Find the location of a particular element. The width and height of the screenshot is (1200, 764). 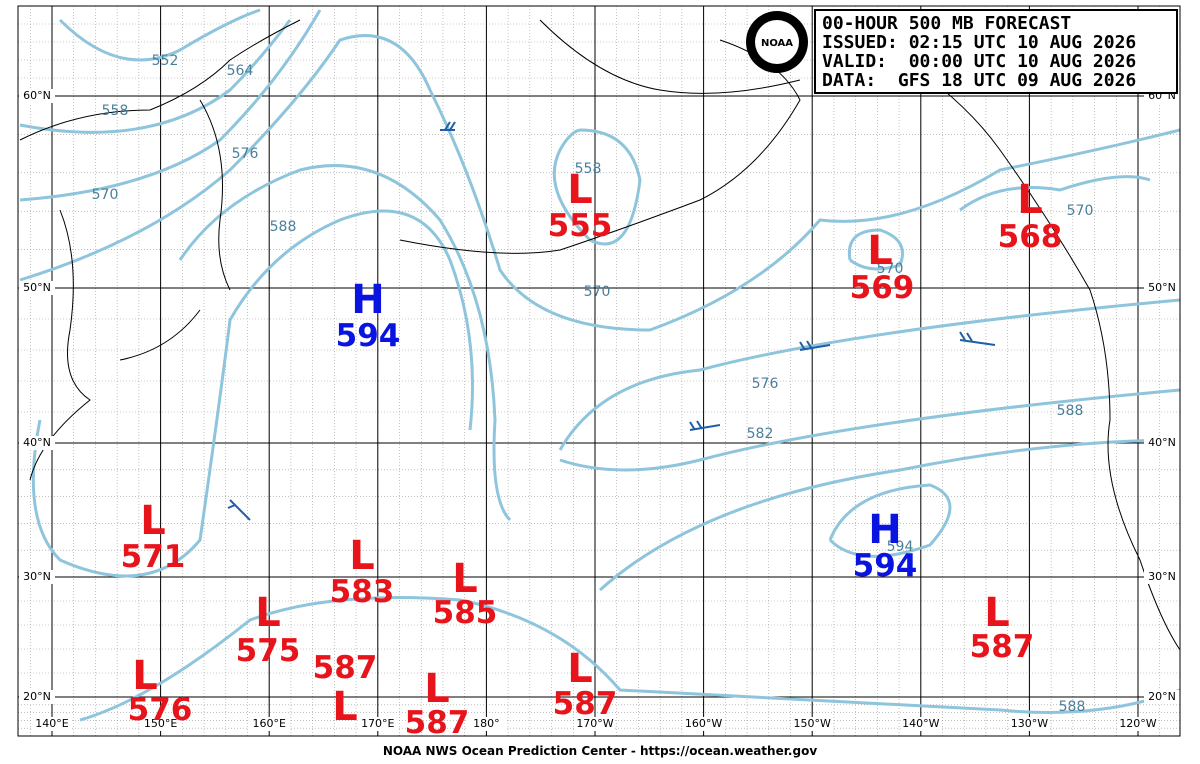

header-box is located at coordinates (996, 51).